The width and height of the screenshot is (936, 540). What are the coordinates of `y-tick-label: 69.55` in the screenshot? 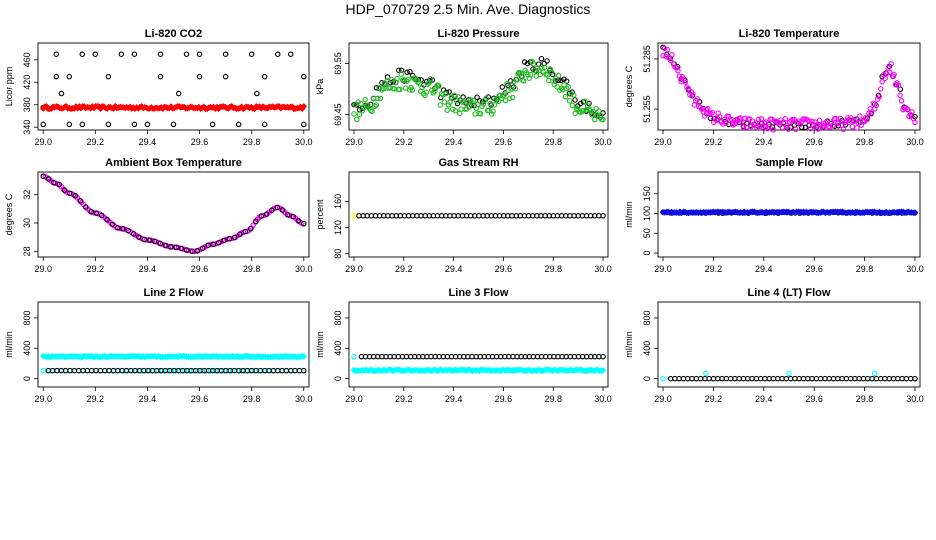 It's located at (338, 63).